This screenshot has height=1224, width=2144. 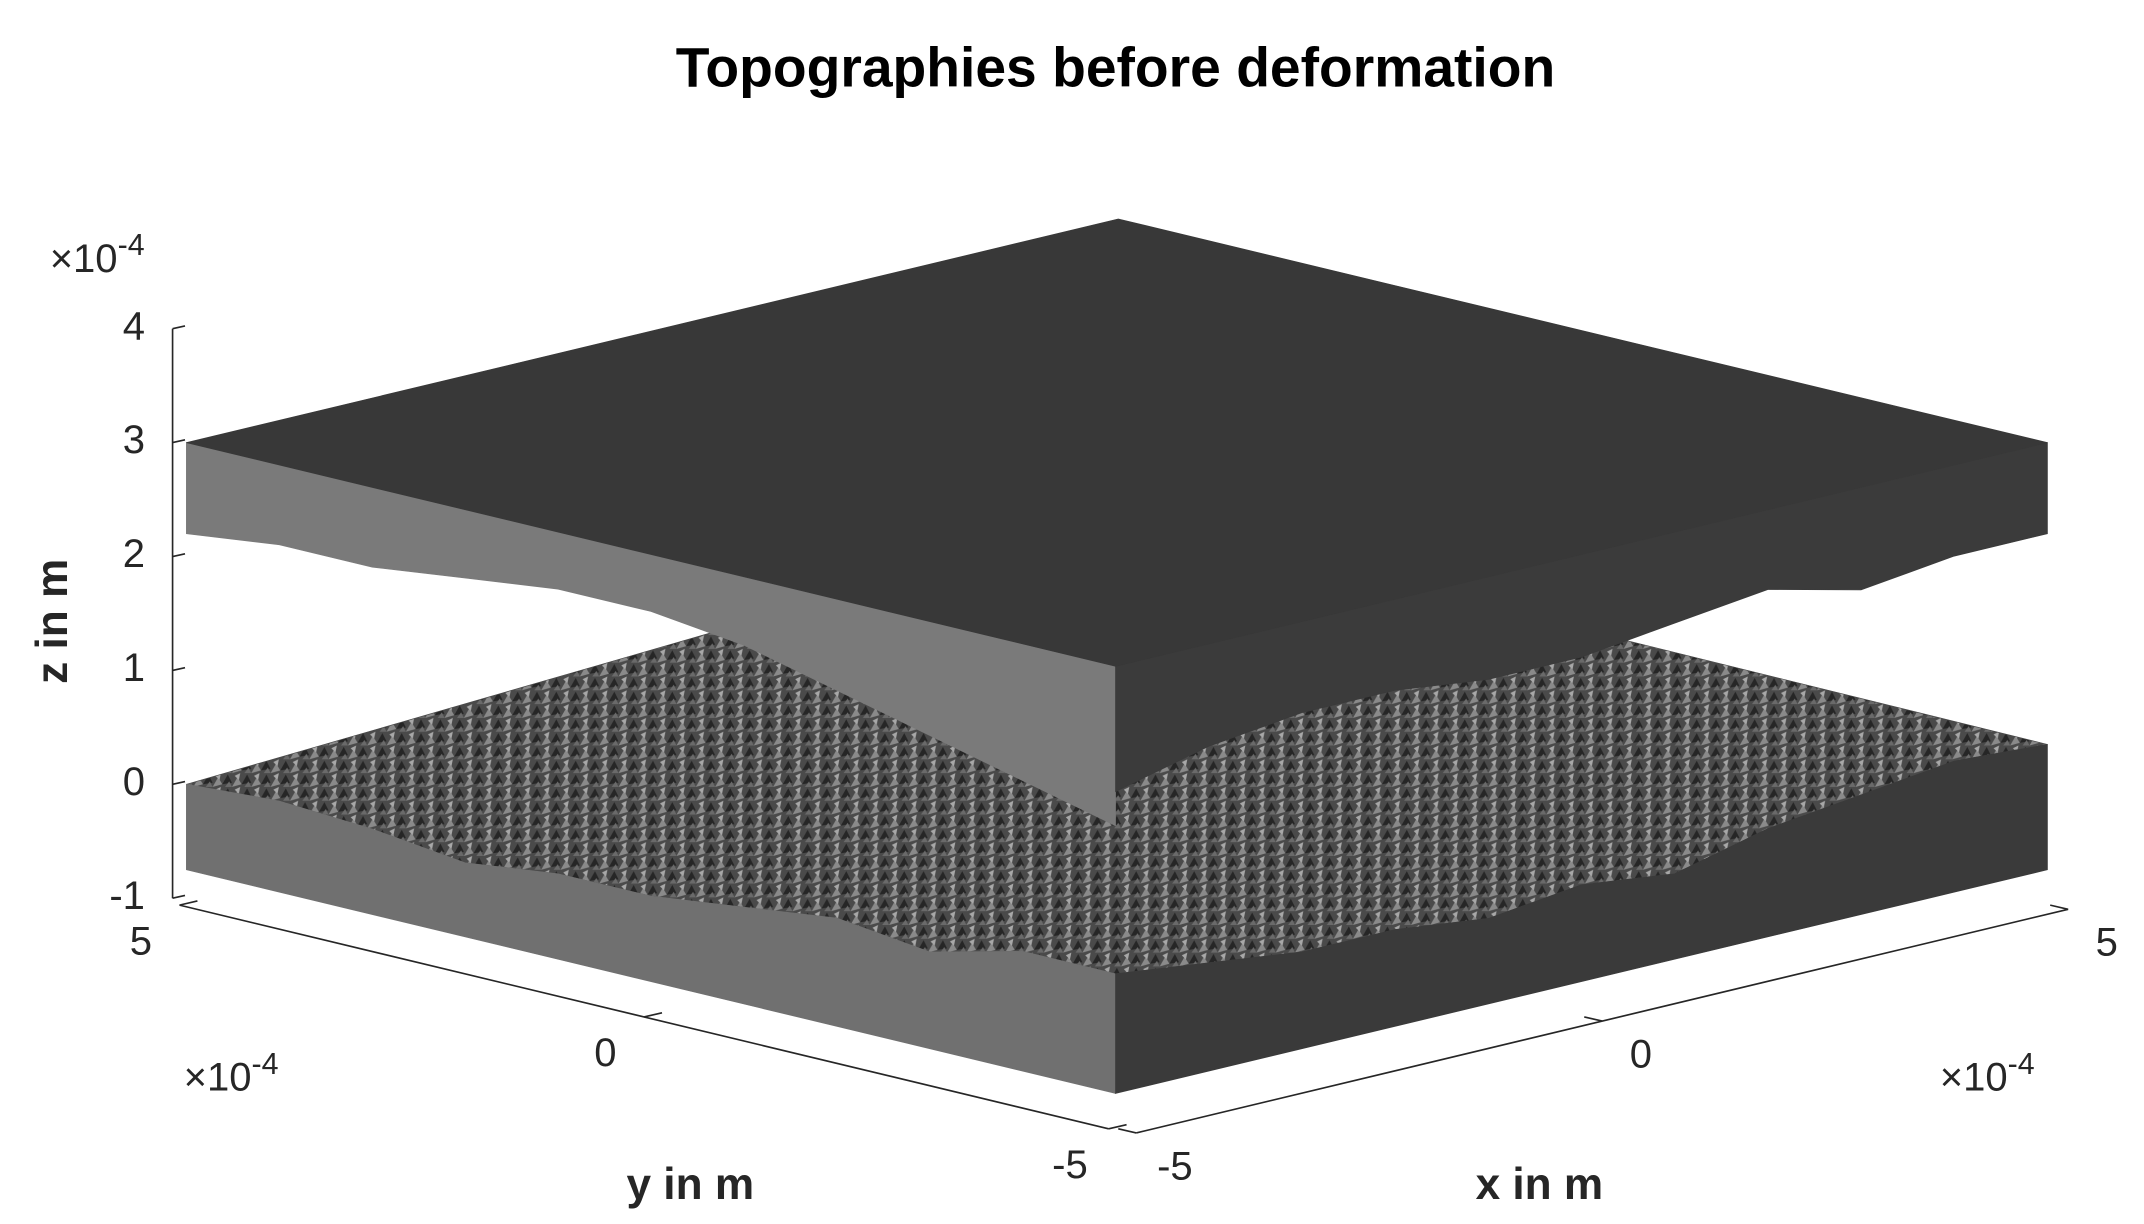 I want to click on y-tick-label: 5, so click(x=141, y=941).